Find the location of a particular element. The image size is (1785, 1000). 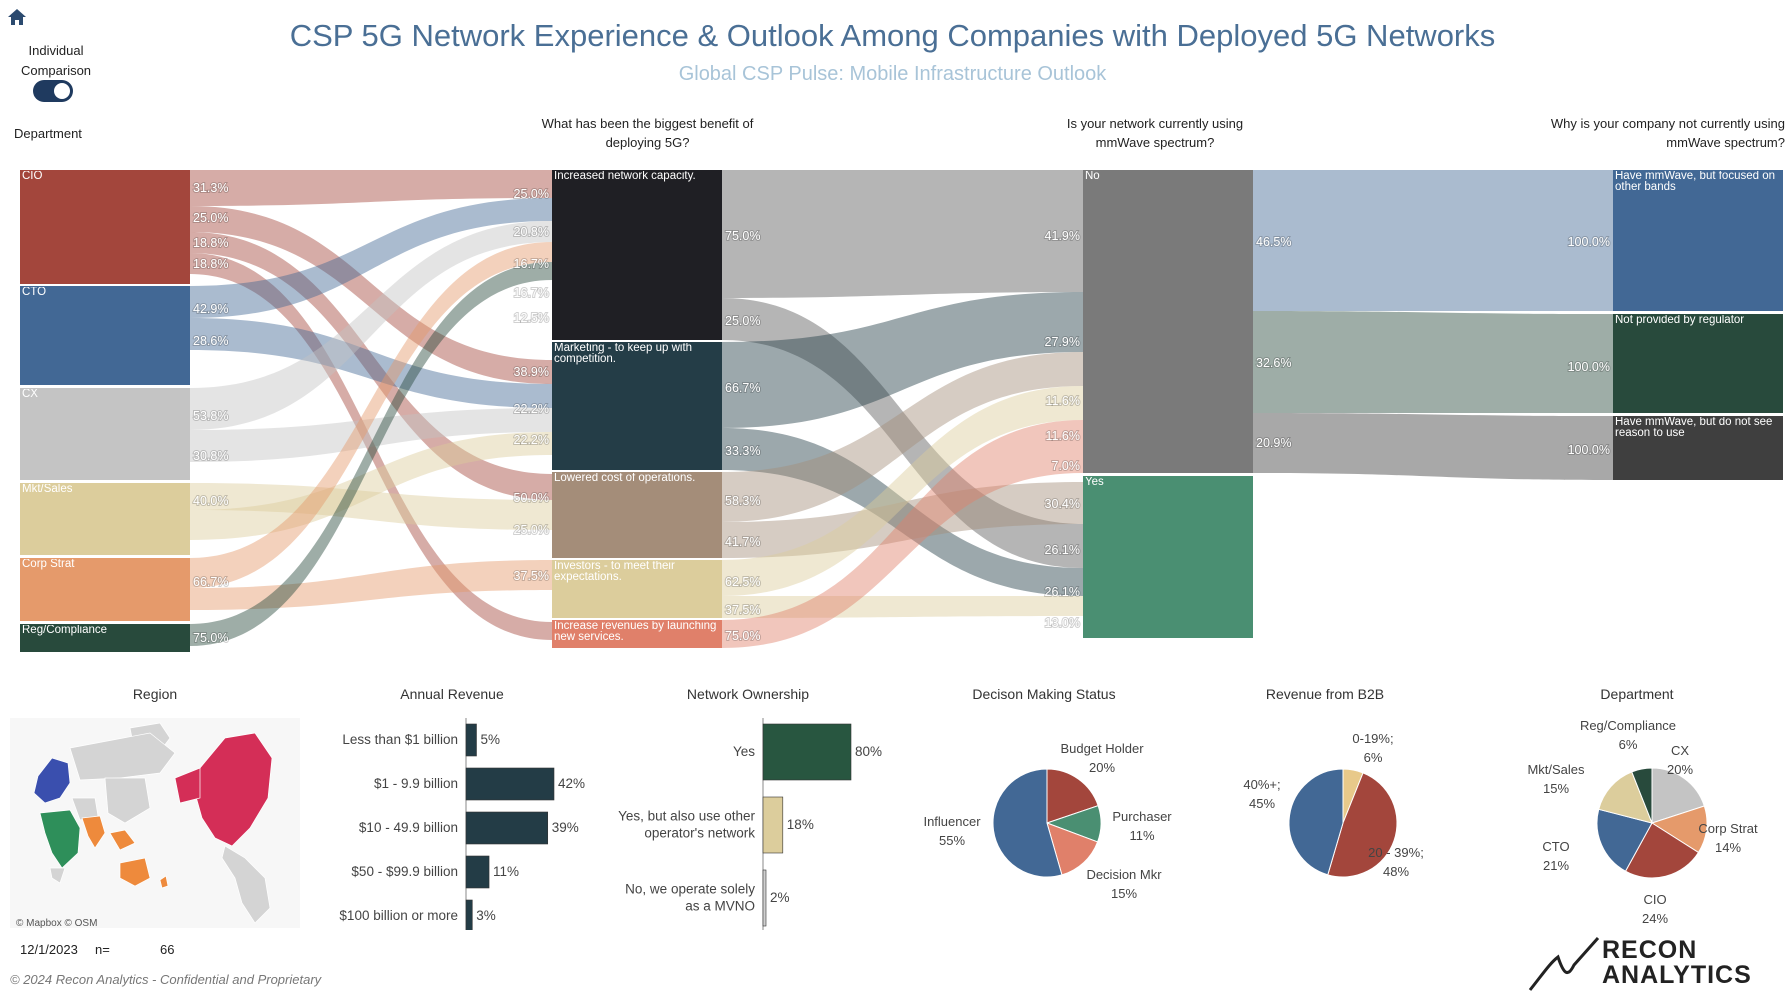

benefit-outflow-pct: 41.7% is located at coordinates (742, 542).